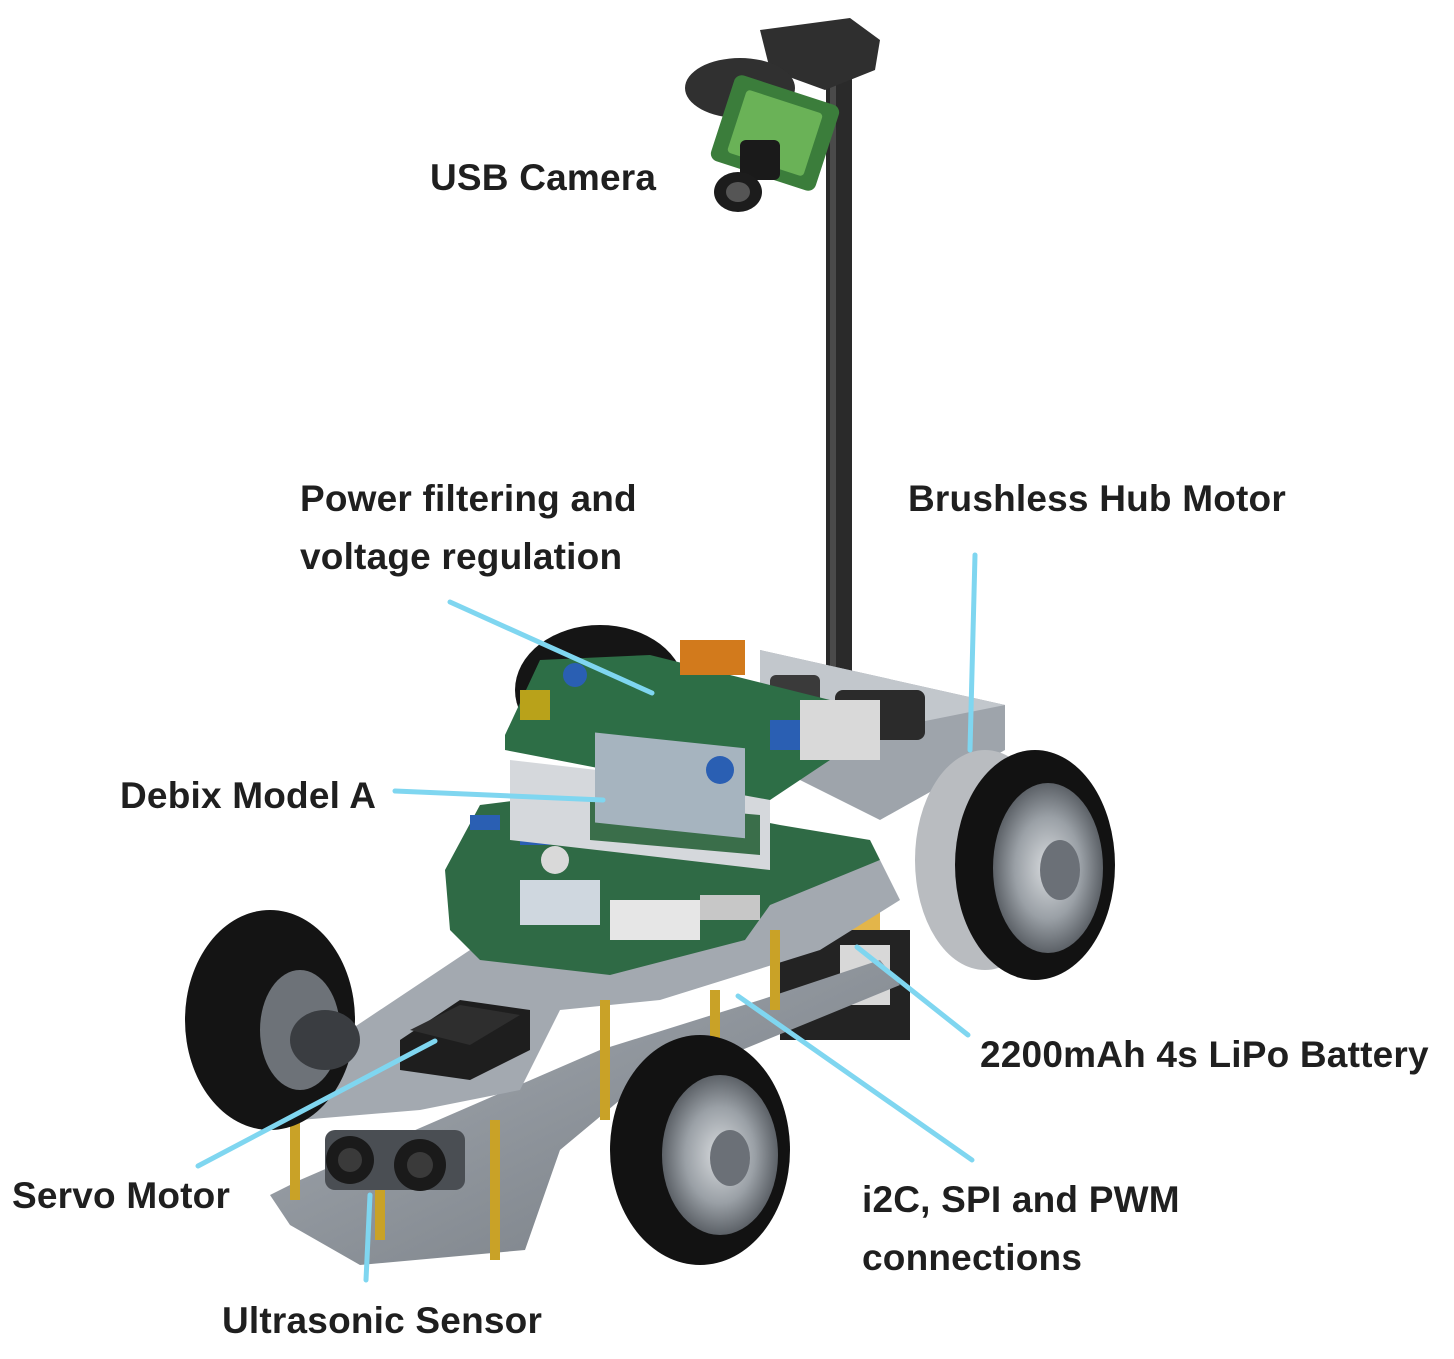  What do you see at coordinates (468, 528) in the screenshot?
I see `label-power-regulation: Power filtering and voltage regulation` at bounding box center [468, 528].